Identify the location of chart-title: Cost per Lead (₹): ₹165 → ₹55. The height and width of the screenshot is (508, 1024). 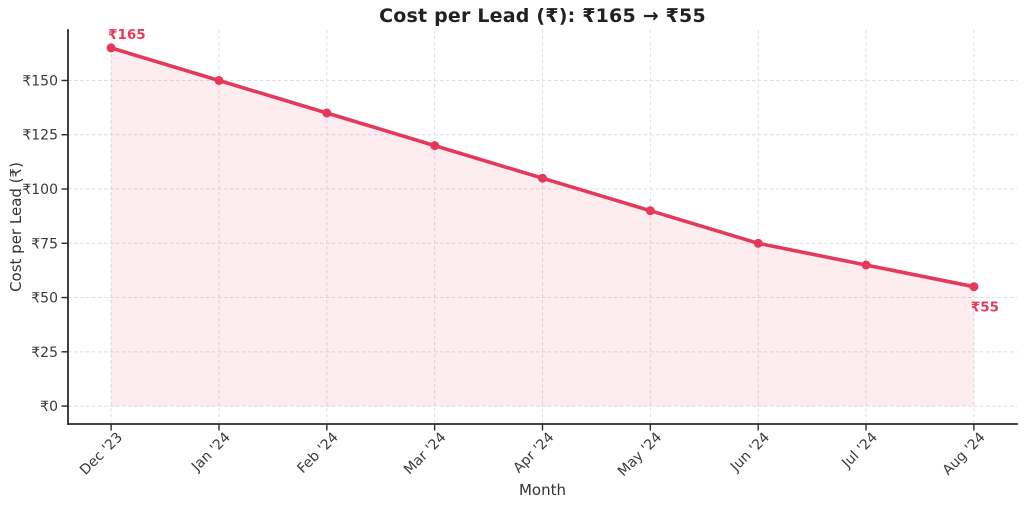
(542, 16).